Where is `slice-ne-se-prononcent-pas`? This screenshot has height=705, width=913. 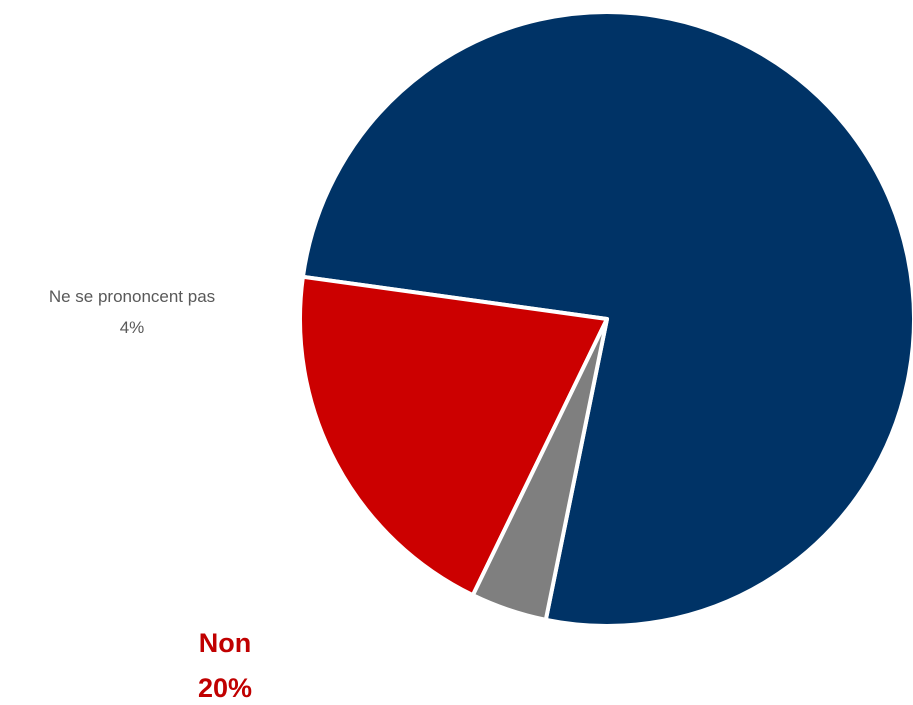
slice-ne-se-prononcent-pas is located at coordinates (539, 469).